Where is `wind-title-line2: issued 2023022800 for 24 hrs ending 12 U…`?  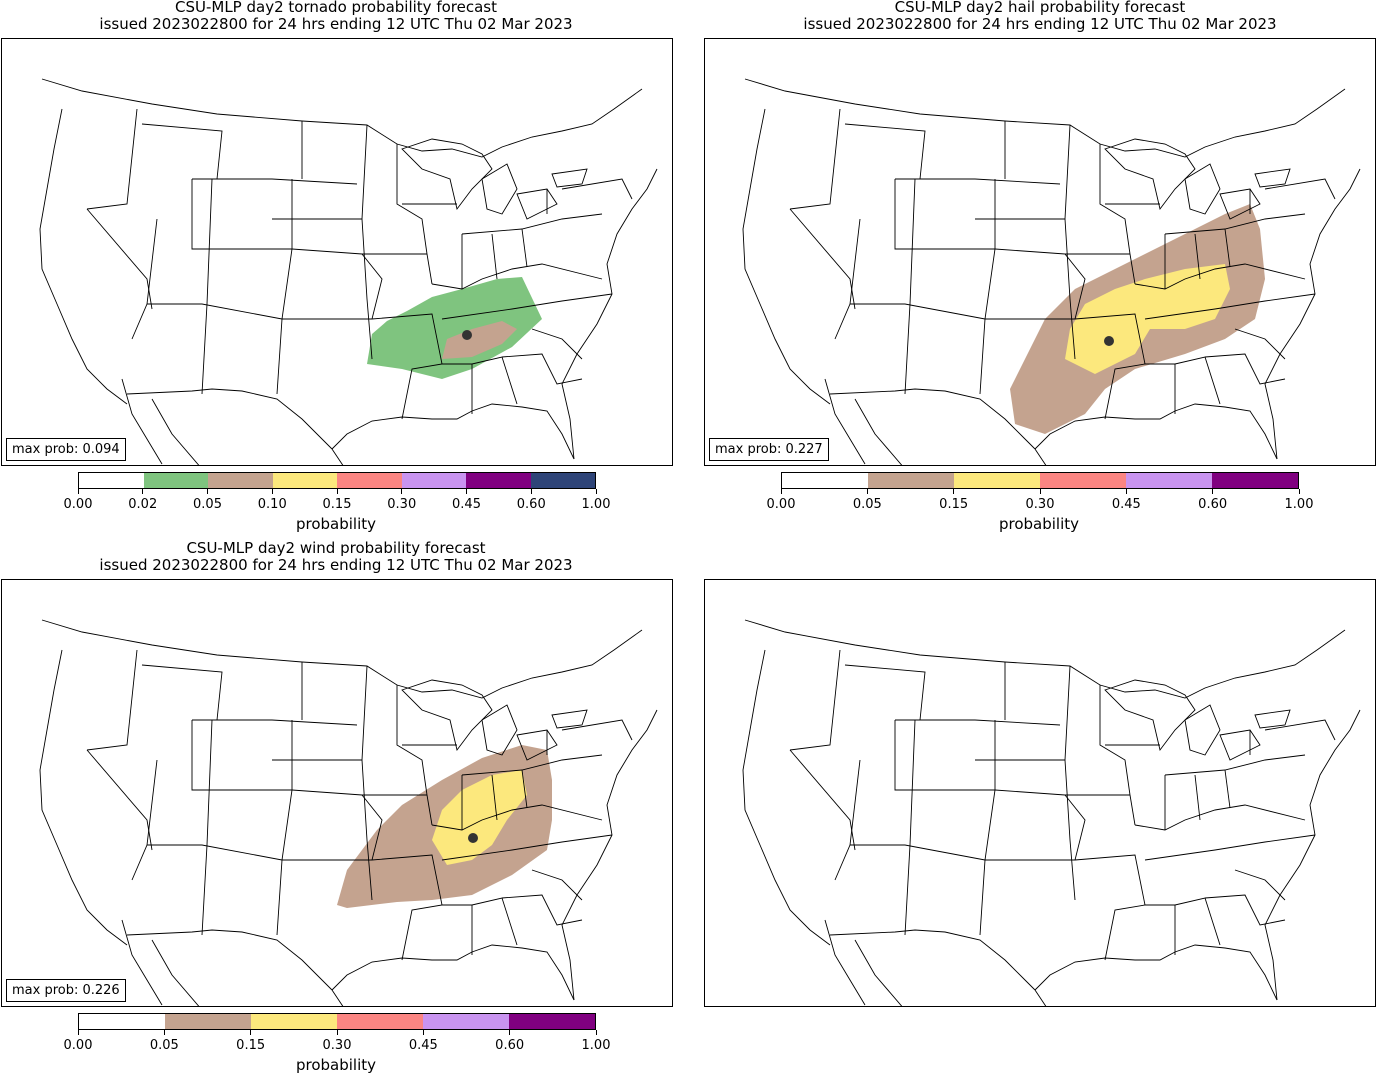
wind-title-line2: issued 2023022800 for 24 hrs ending 12 U… is located at coordinates (336, 565).